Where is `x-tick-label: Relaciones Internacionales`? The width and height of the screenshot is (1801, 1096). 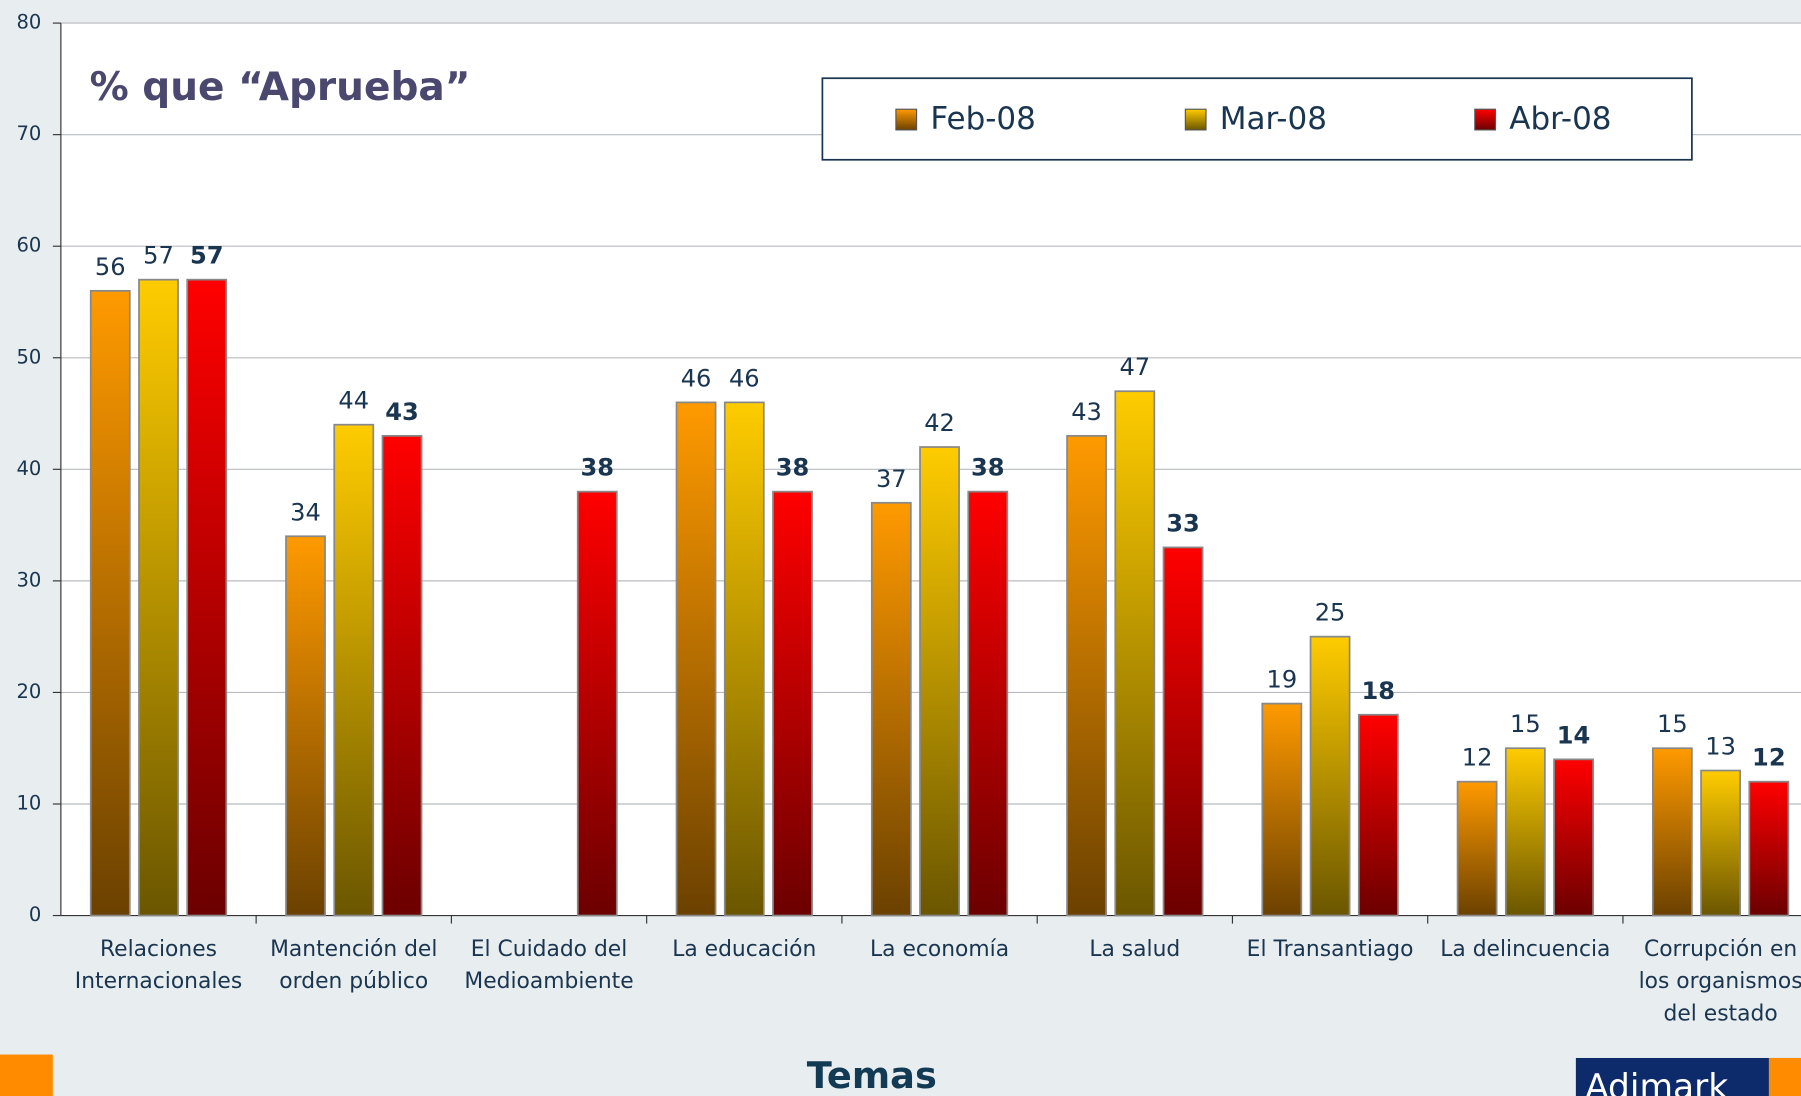
x-tick-label: Relaciones Internacionales is located at coordinates (158, 965).